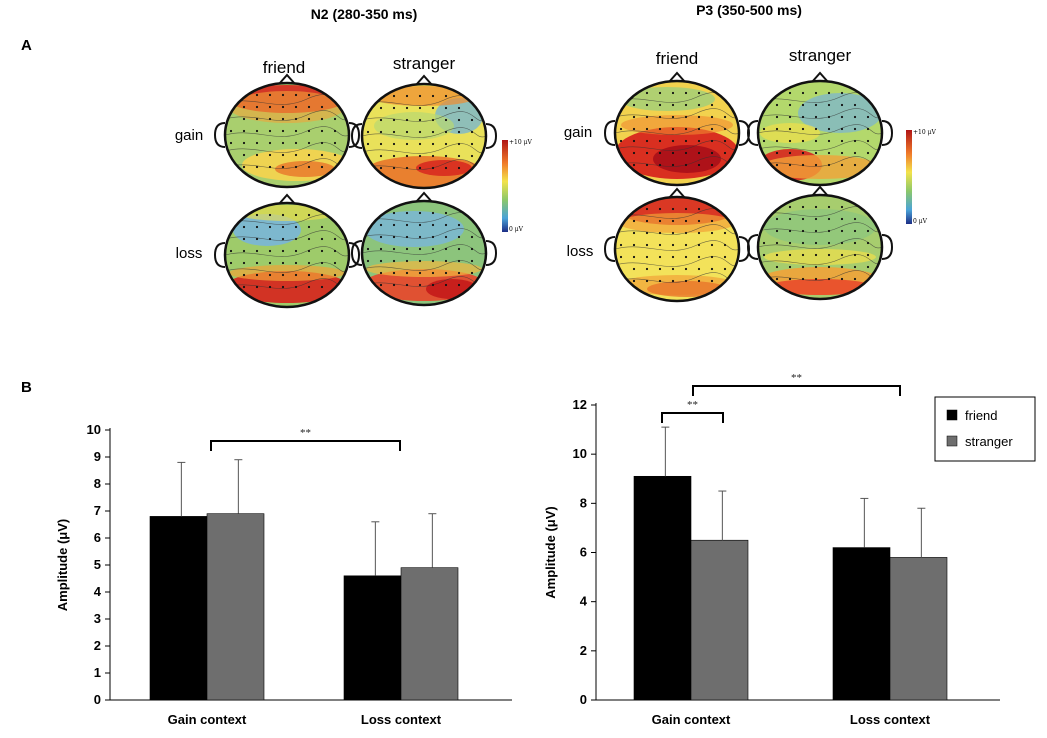  I want to click on p3-colorbar-min: 0 μV, so click(920, 221).